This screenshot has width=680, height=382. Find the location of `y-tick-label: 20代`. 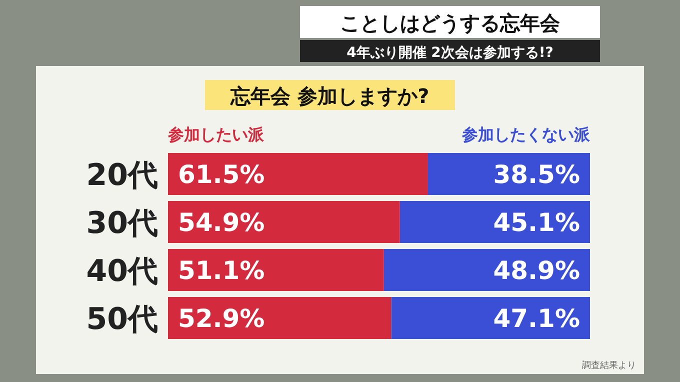

y-tick-label: 20代 is located at coordinates (122, 175).